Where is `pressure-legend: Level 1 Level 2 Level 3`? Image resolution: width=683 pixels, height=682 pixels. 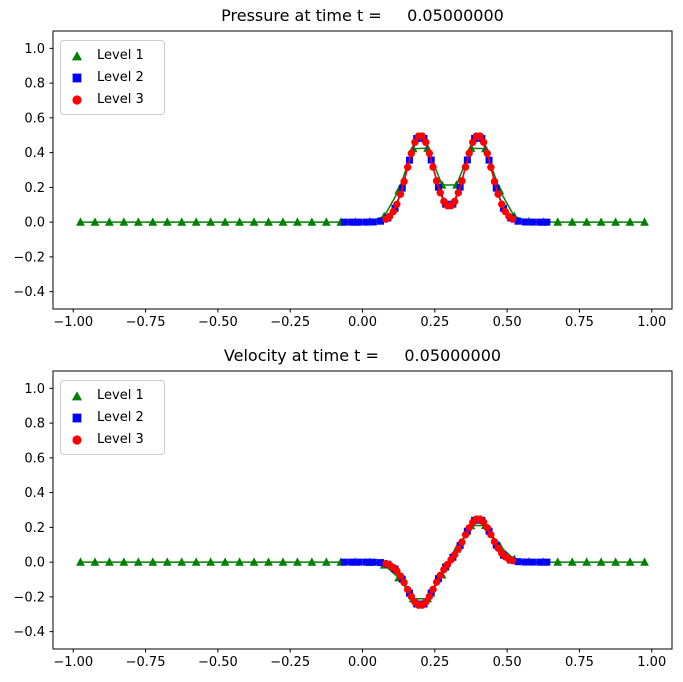 pressure-legend: Level 1 Level 2 Level 3 is located at coordinates (112, 77).